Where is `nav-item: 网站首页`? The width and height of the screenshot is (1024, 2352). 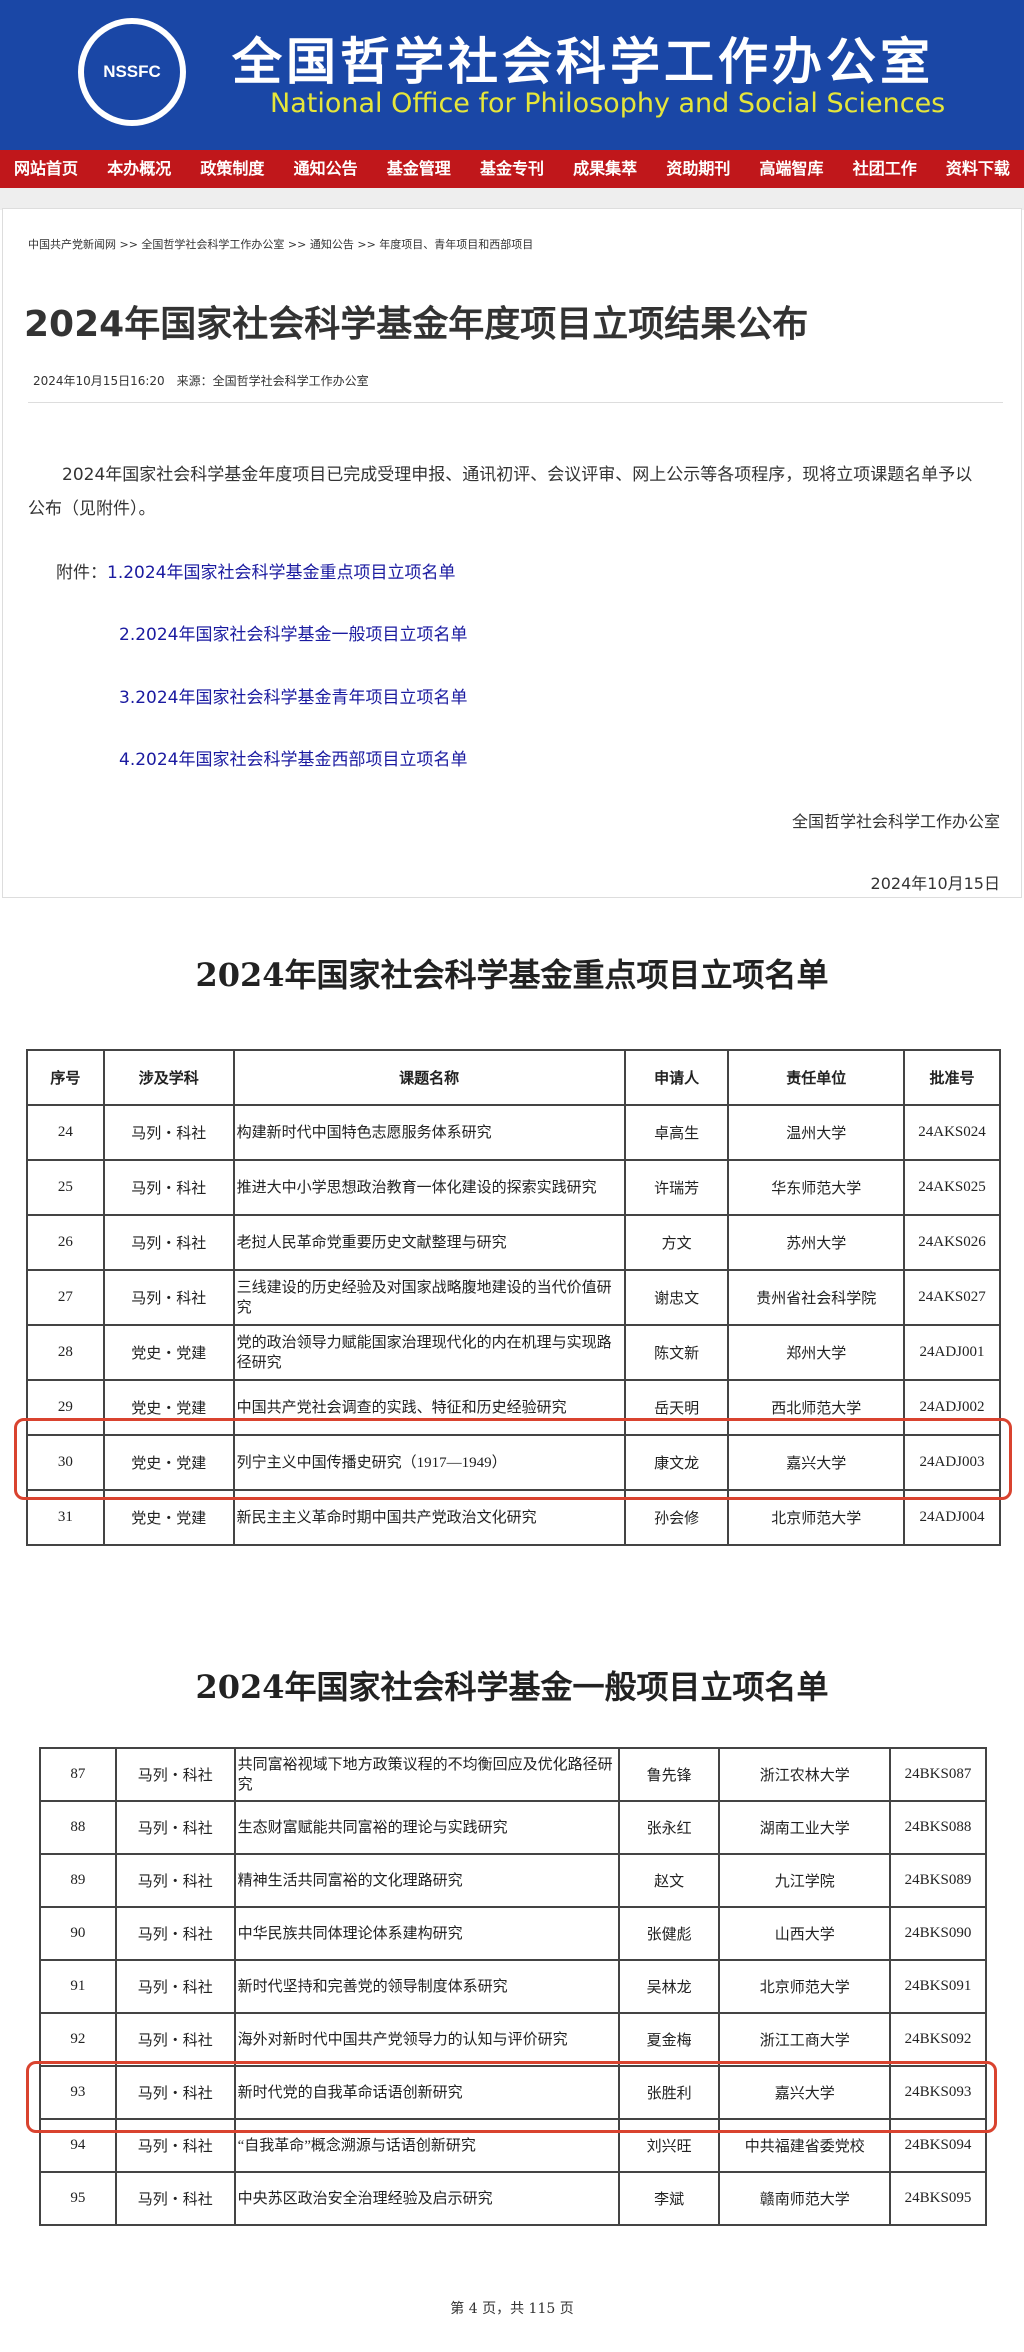 nav-item: 网站首页 is located at coordinates (46, 168).